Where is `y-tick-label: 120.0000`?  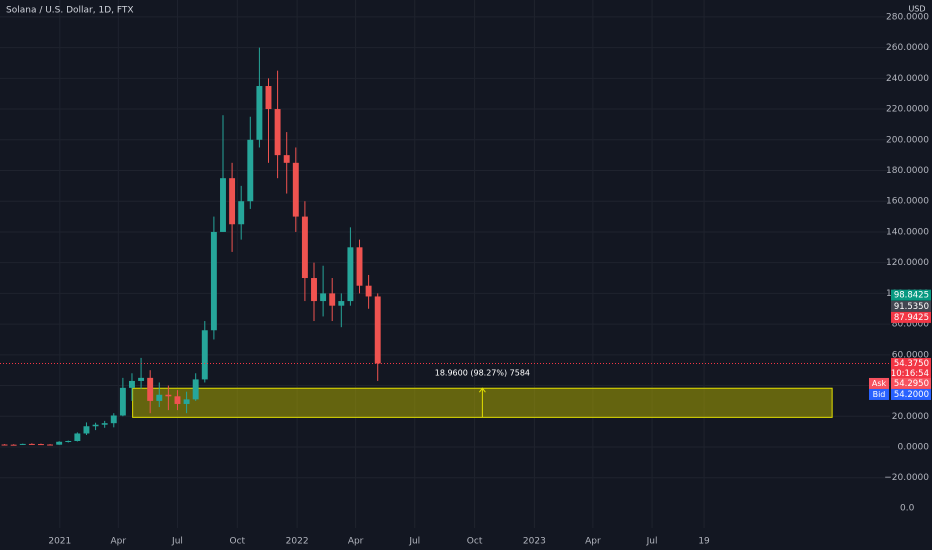 y-tick-label: 120.0000 is located at coordinates (907, 263).